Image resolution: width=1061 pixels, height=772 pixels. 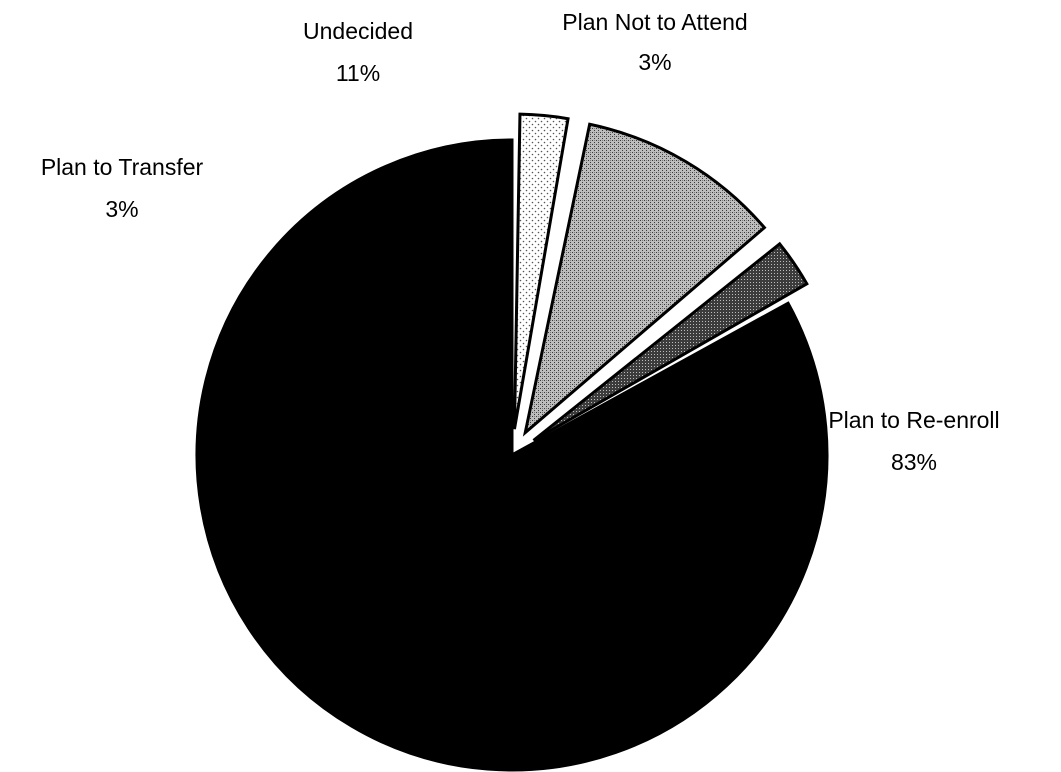 I want to click on slice-label-plan-to-transfer: Plan to Transfer, so click(x=122, y=167).